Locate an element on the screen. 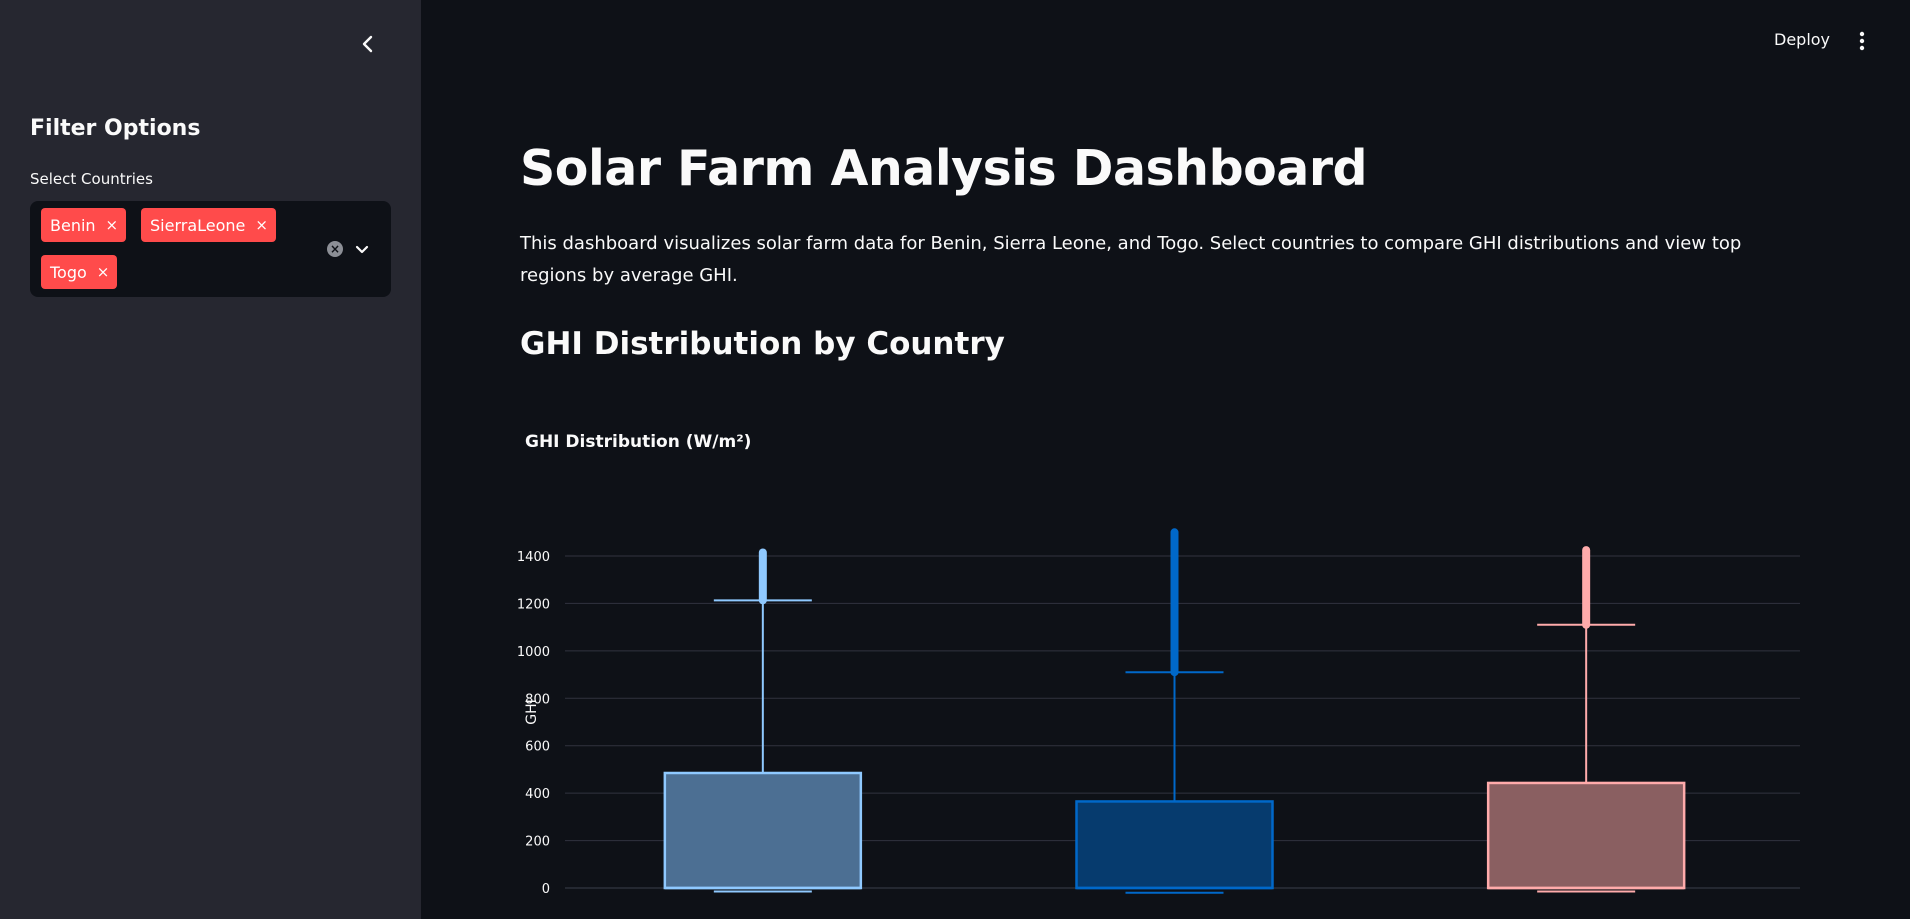 The width and height of the screenshot is (1910, 919). y-tick-label: 200 is located at coordinates (537, 842).